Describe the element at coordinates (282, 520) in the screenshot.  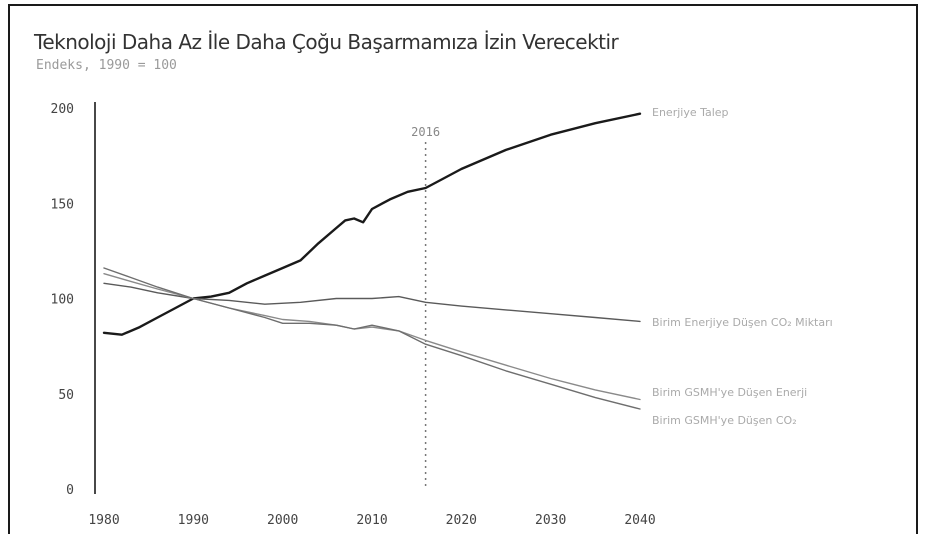
I see `x-tick-label: 2000` at that location.